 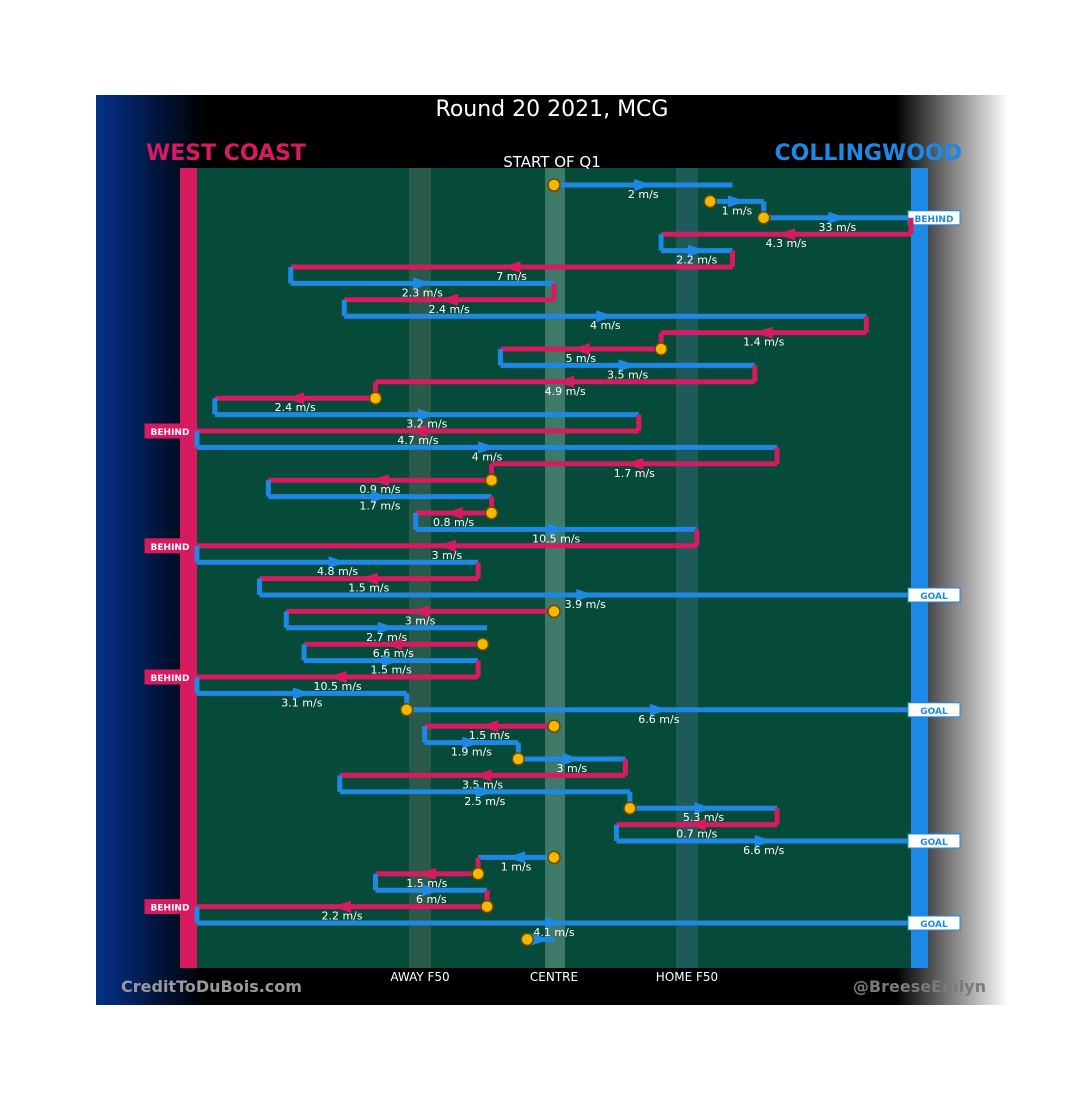 I want to click on speed-label: 3.5 m/s, so click(x=482, y=784).